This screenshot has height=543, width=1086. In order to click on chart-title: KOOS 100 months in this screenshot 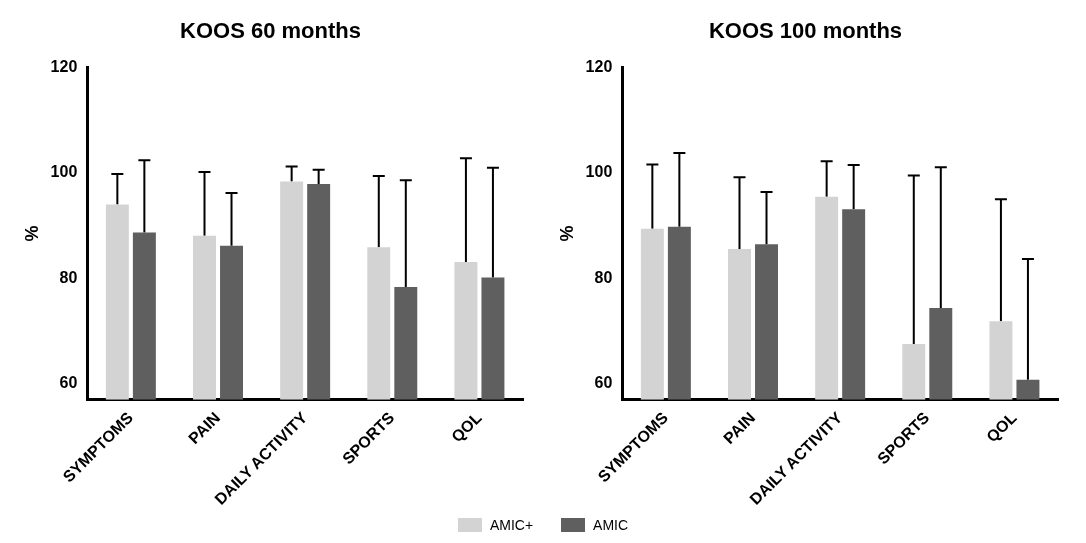, I will do `click(805, 31)`.